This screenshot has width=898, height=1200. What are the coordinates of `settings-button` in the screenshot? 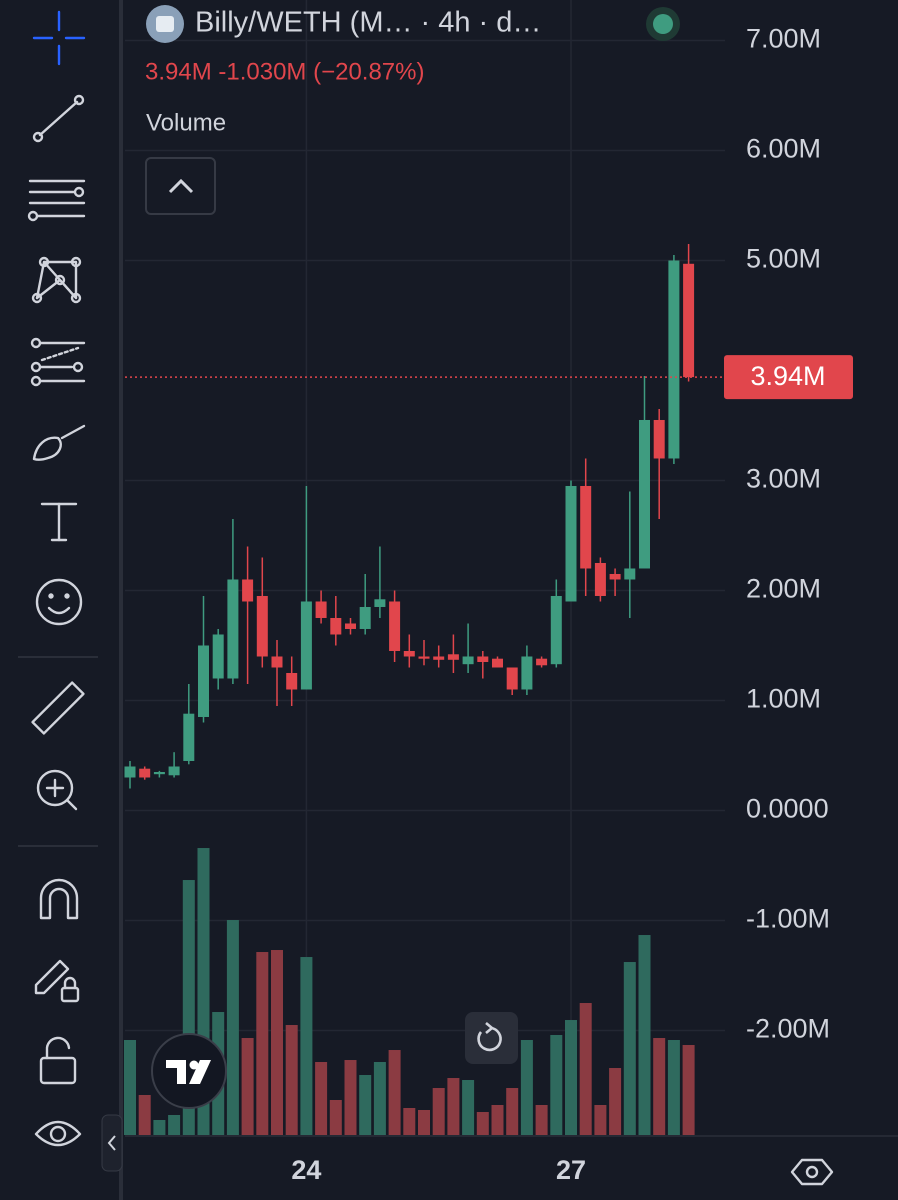 It's located at (812, 1172).